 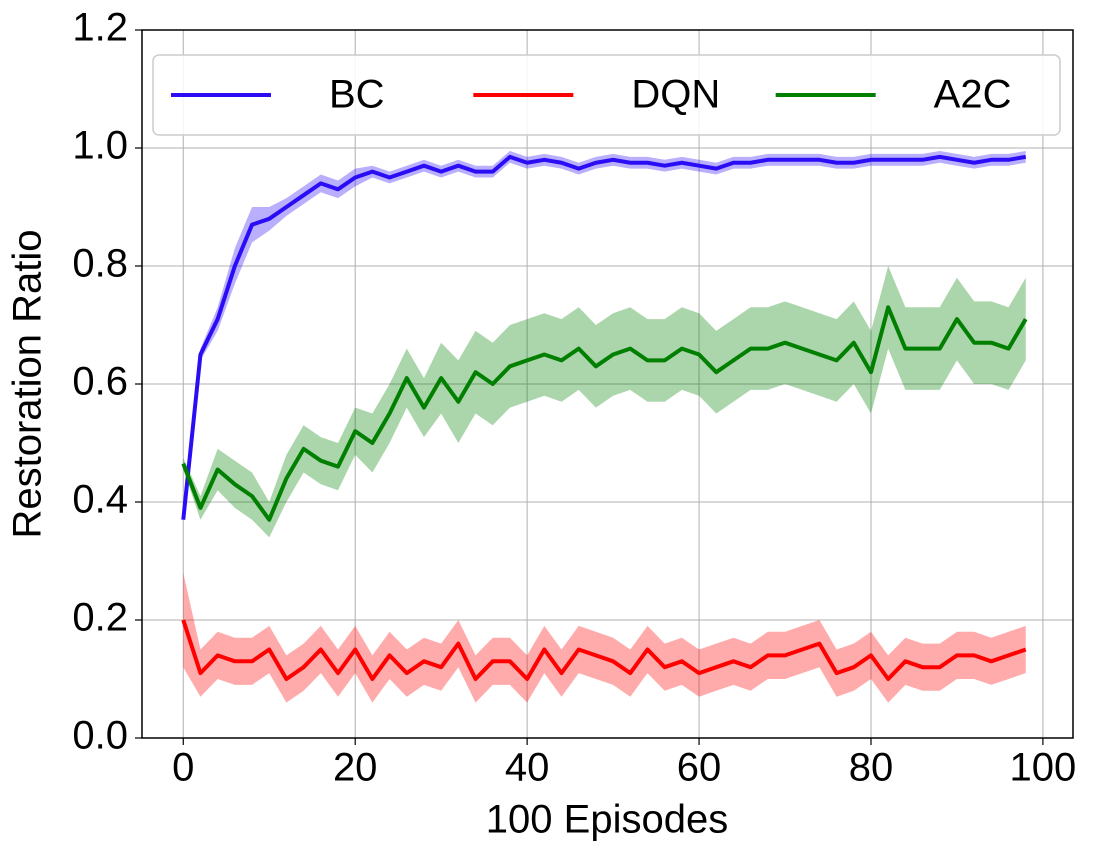 I want to click on y-tick-label: 0.2, so click(x=100, y=618).